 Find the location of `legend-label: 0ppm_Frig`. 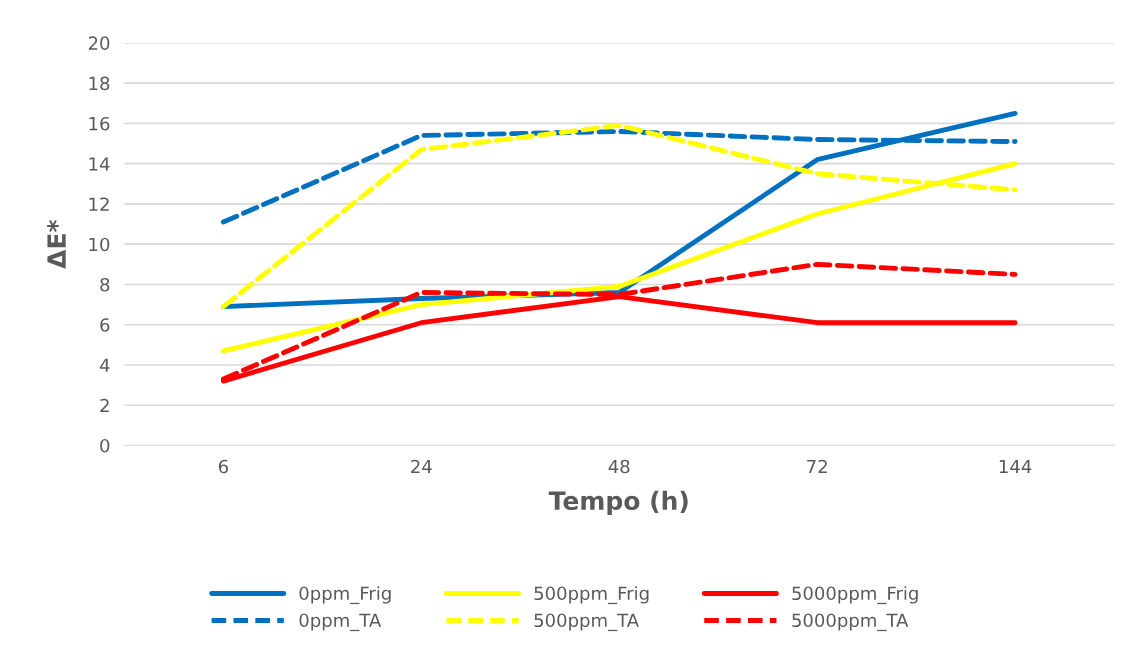

legend-label: 0ppm_Frig is located at coordinates (345, 595).